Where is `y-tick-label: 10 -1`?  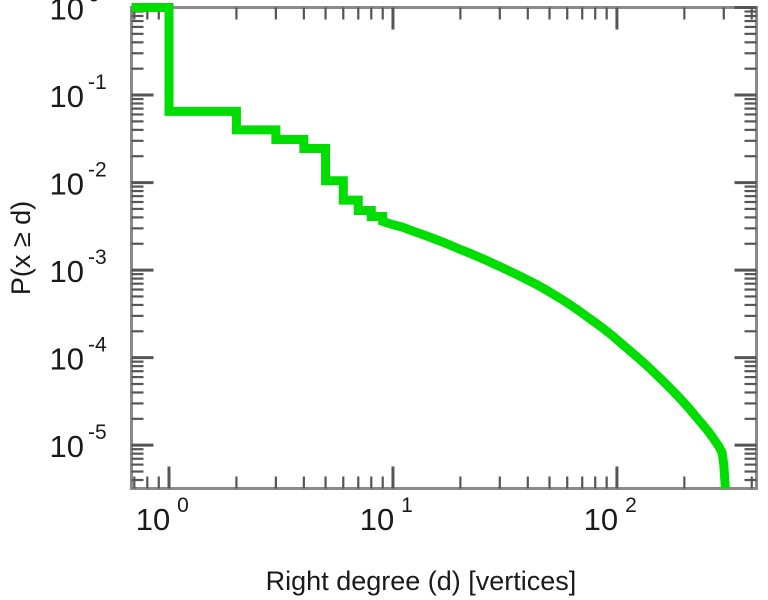
y-tick-label: 10 -1 is located at coordinates (78, 92).